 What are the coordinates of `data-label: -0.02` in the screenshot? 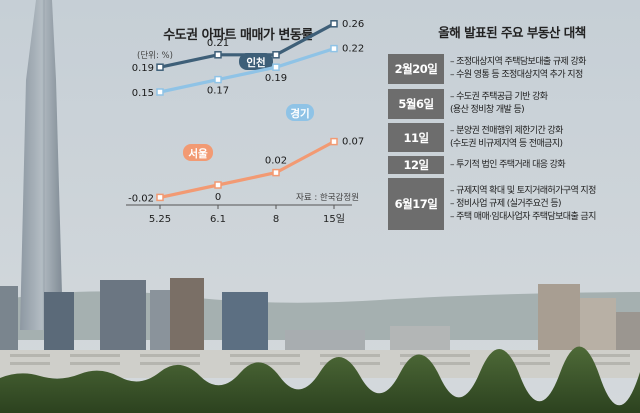 It's located at (141, 198).